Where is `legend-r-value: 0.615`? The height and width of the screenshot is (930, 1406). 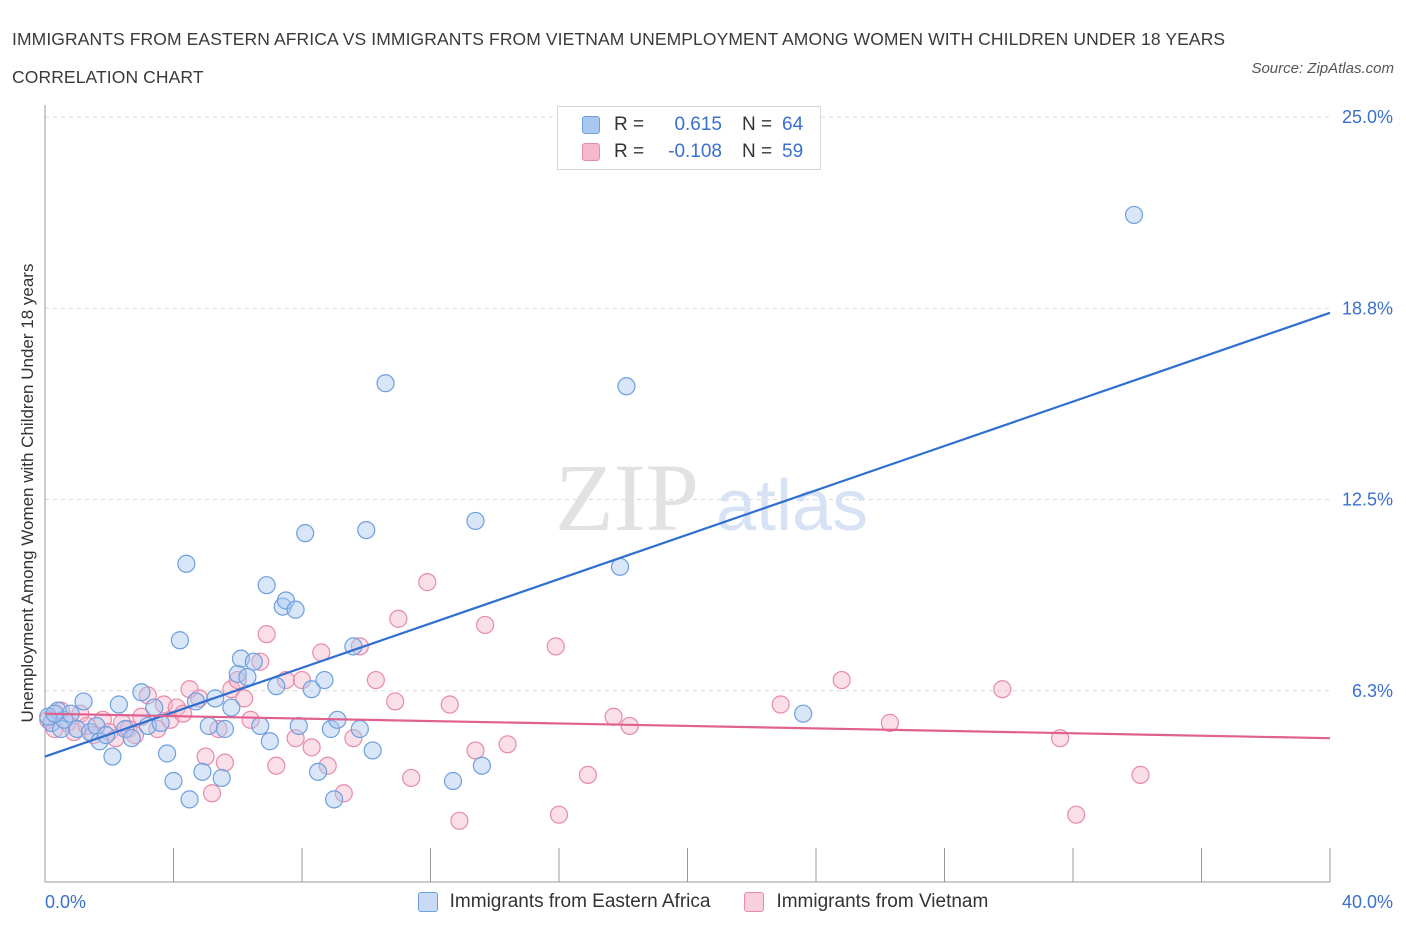
legend-r-value: 0.615 is located at coordinates (698, 124).